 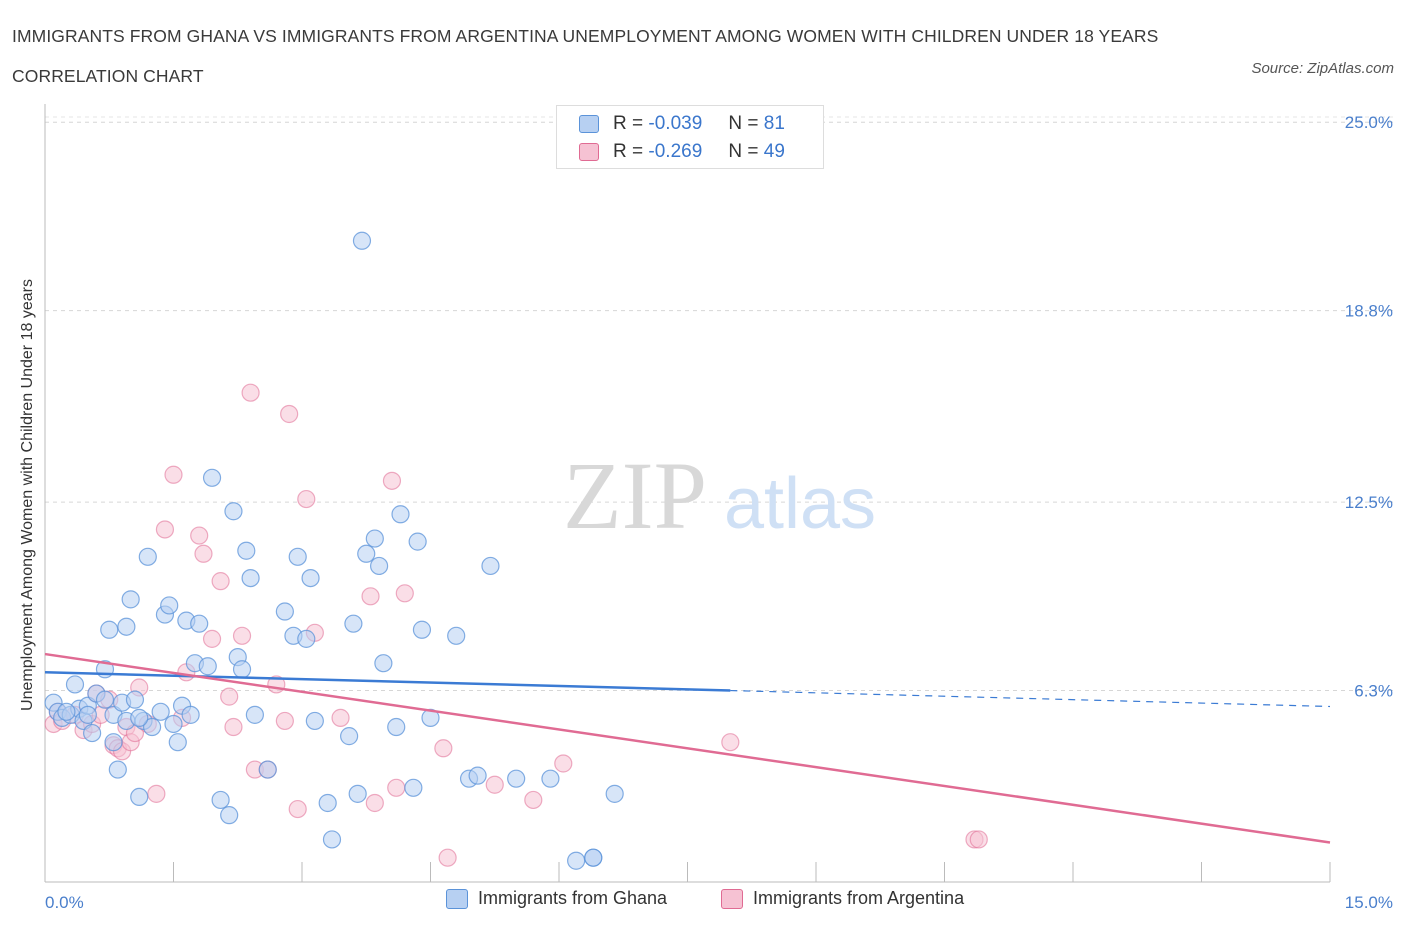 I want to click on bottom-legend-ghana: Immigrants from Ghana, so click(x=556, y=898).